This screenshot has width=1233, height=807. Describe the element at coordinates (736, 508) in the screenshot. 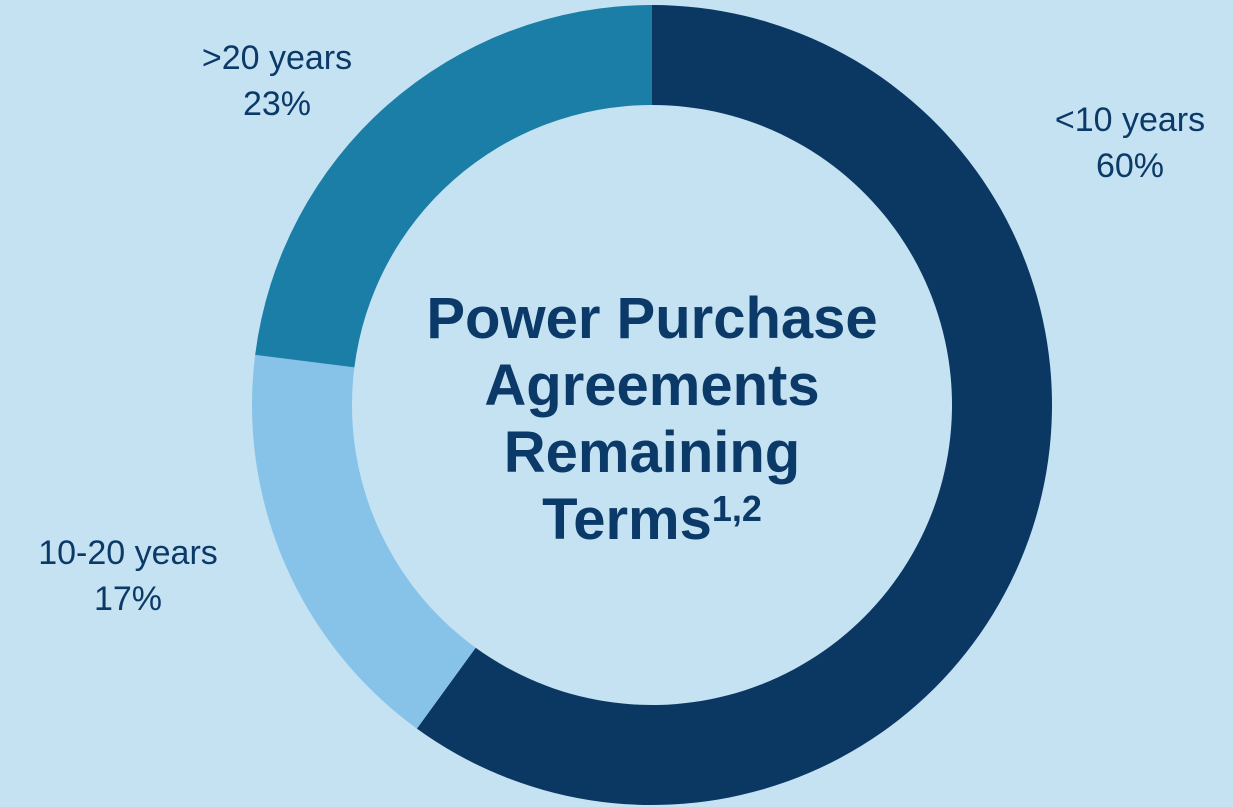

I see `title-superscript: 1,2` at that location.